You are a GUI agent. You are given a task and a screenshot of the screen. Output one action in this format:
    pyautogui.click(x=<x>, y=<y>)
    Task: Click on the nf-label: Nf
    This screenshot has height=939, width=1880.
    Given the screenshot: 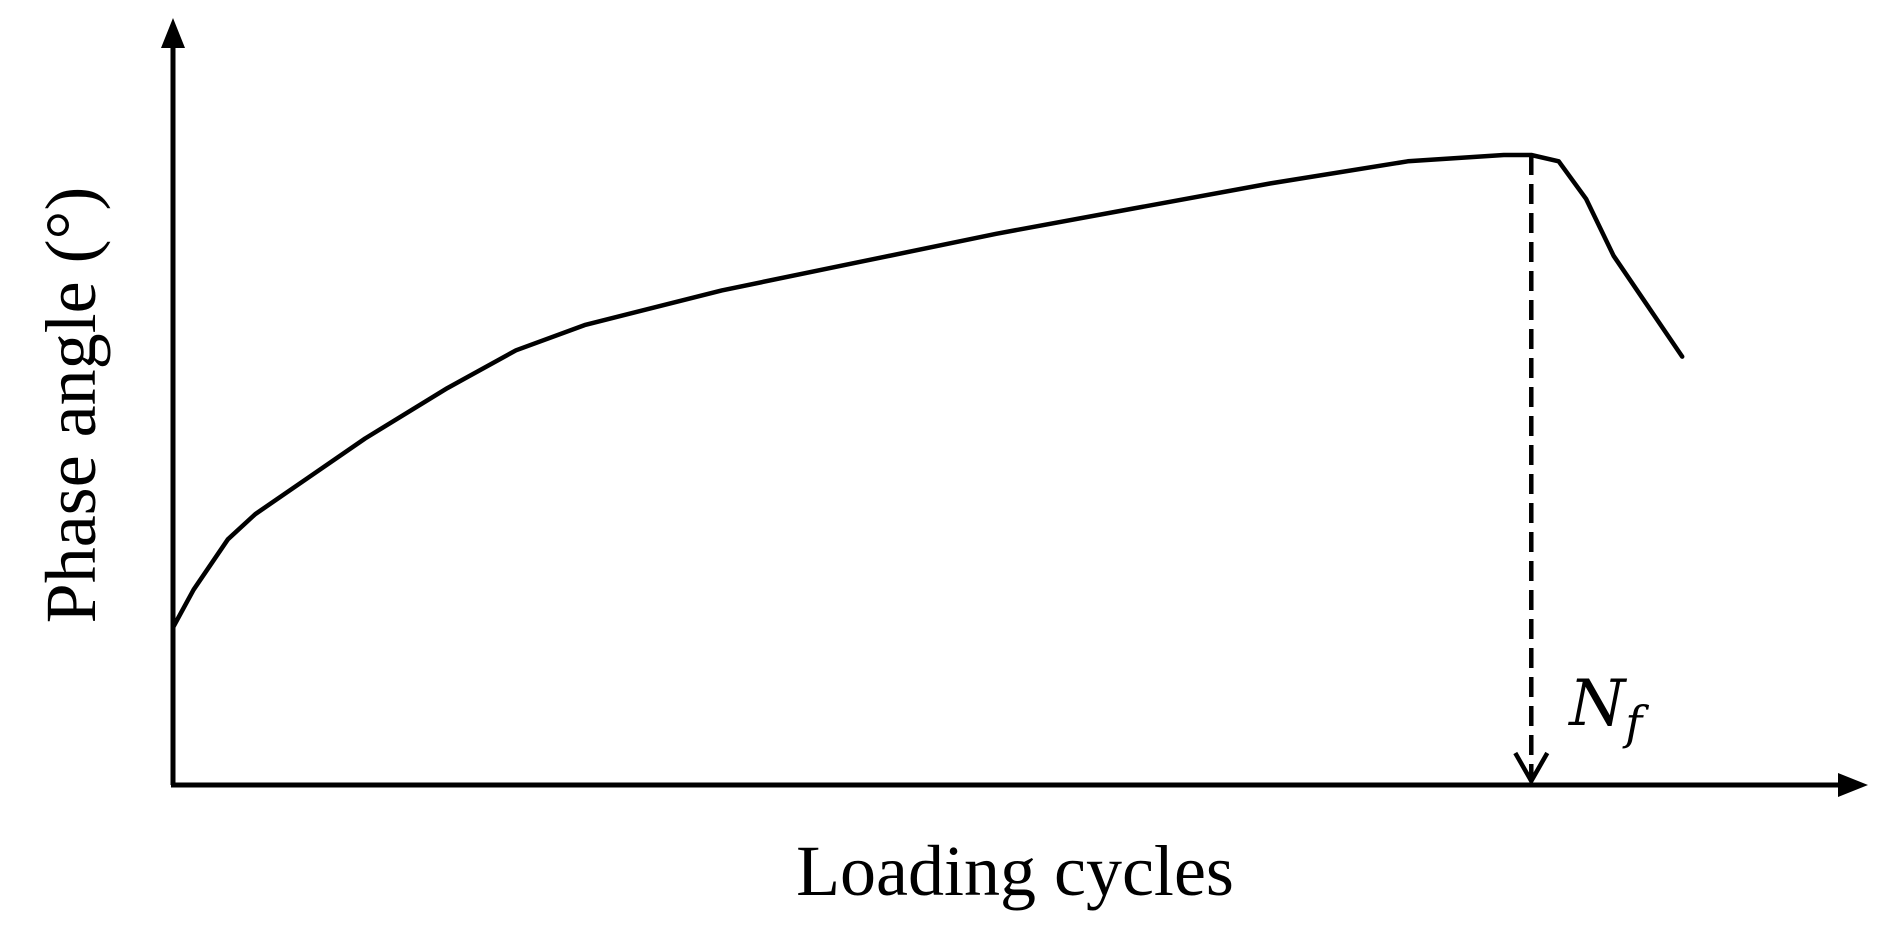 What is the action you would take?
    pyautogui.click(x=1608, y=708)
    